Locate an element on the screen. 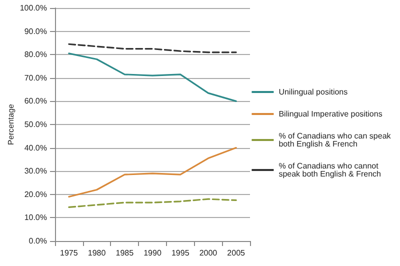 Image resolution: width=400 pixels, height=266 pixels. legend-label: % of Canadians who cannot speak both English & French is located at coordinates (329, 170).